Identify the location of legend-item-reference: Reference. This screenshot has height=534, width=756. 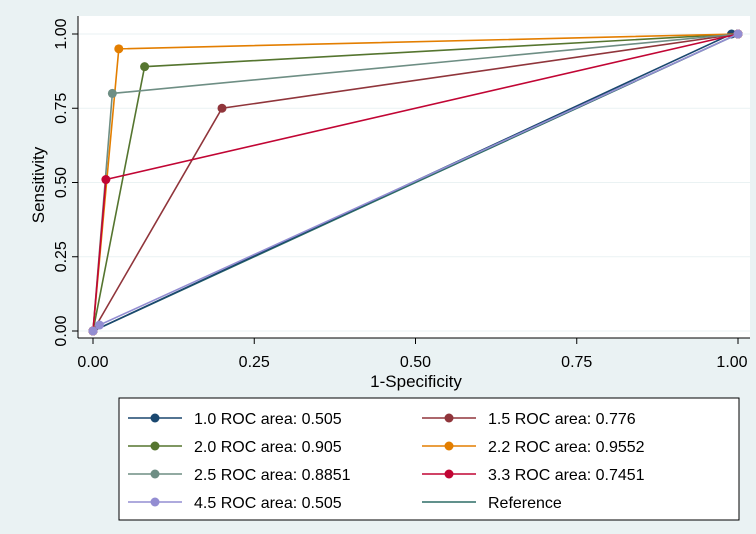
(492, 503).